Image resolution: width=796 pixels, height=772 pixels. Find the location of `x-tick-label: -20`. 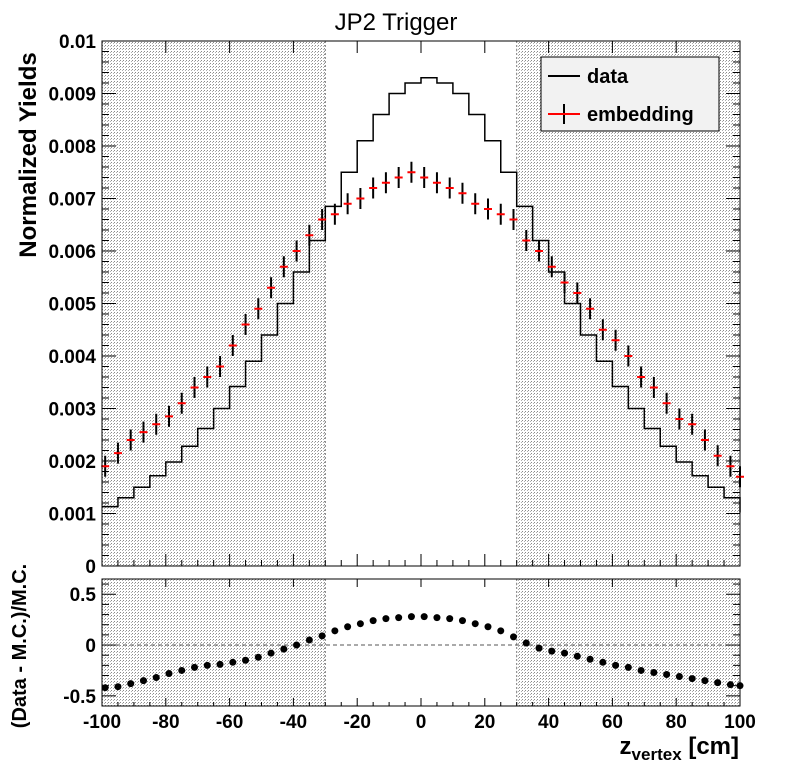

x-tick-label: -20 is located at coordinates (356, 722).